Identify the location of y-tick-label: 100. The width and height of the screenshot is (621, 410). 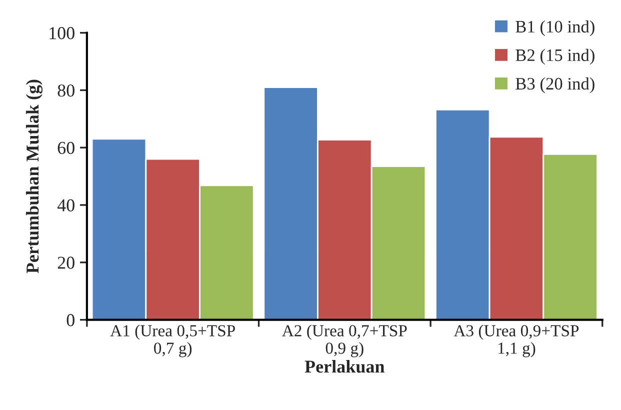
(62, 33).